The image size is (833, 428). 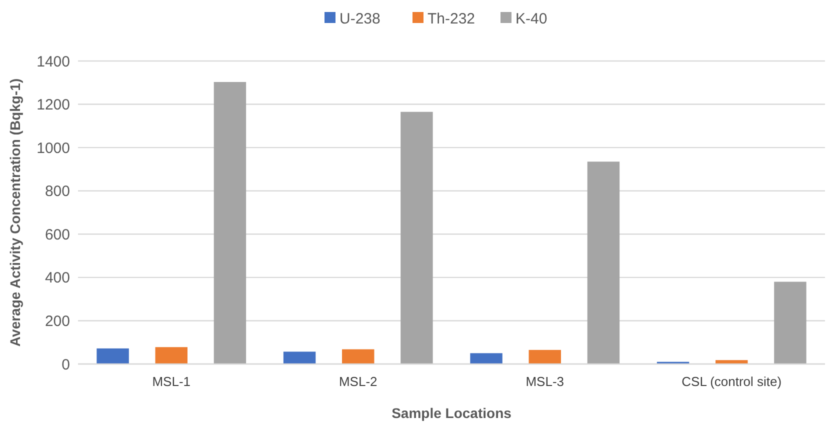 What do you see at coordinates (532, 19) in the screenshot?
I see `legend-label: K-40` at bounding box center [532, 19].